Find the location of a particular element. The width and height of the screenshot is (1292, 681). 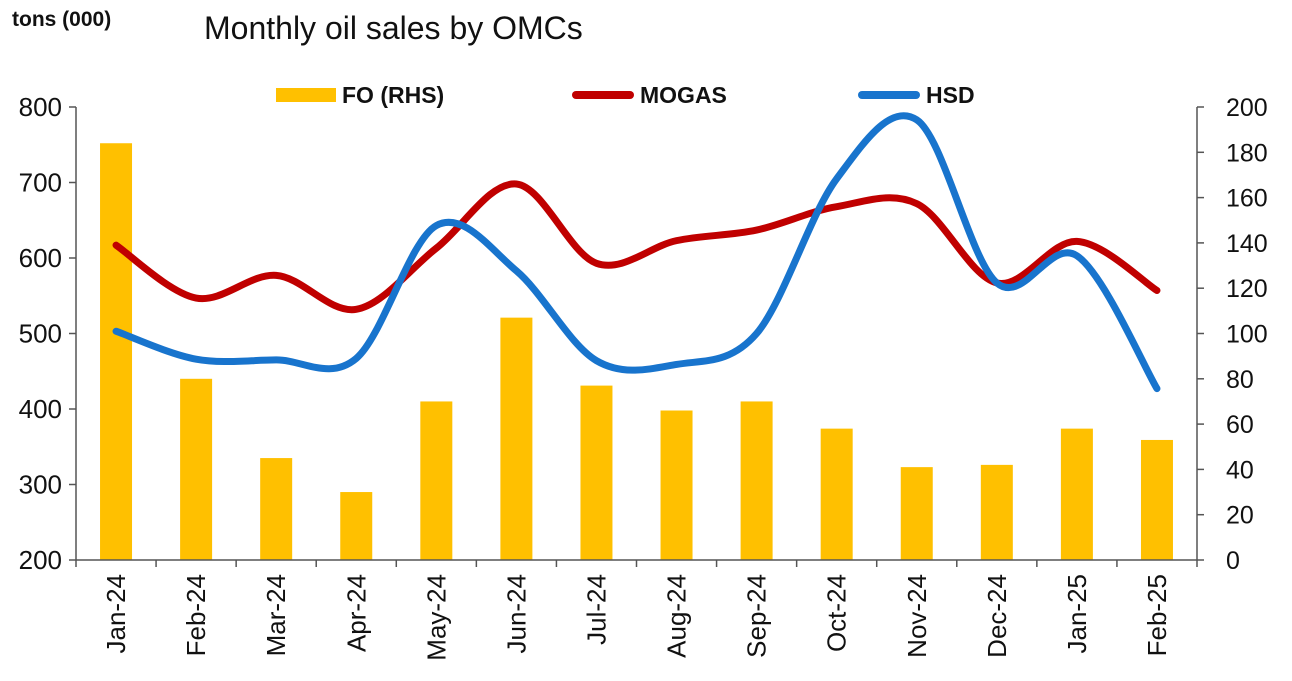

legend-label-hsd: HSD is located at coordinates (950, 94).